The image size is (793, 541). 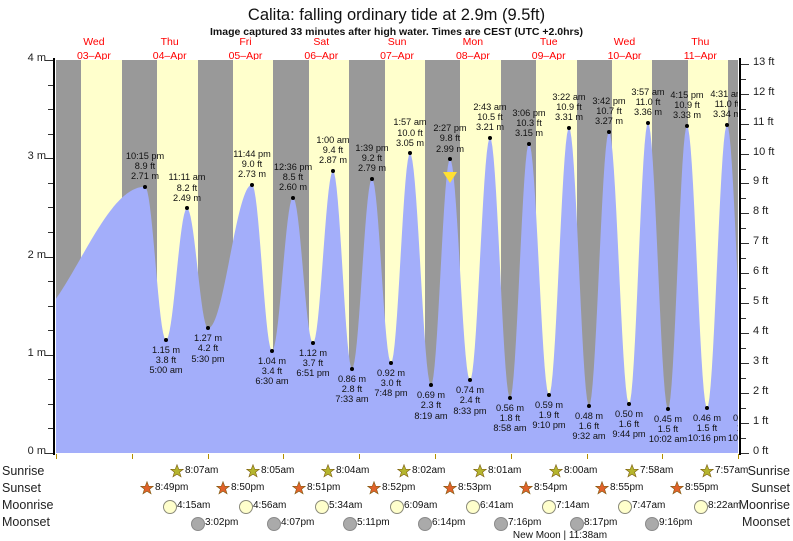 What do you see at coordinates (724, 93) in the screenshot?
I see `tide-label-line: 4:31 am` at bounding box center [724, 93].